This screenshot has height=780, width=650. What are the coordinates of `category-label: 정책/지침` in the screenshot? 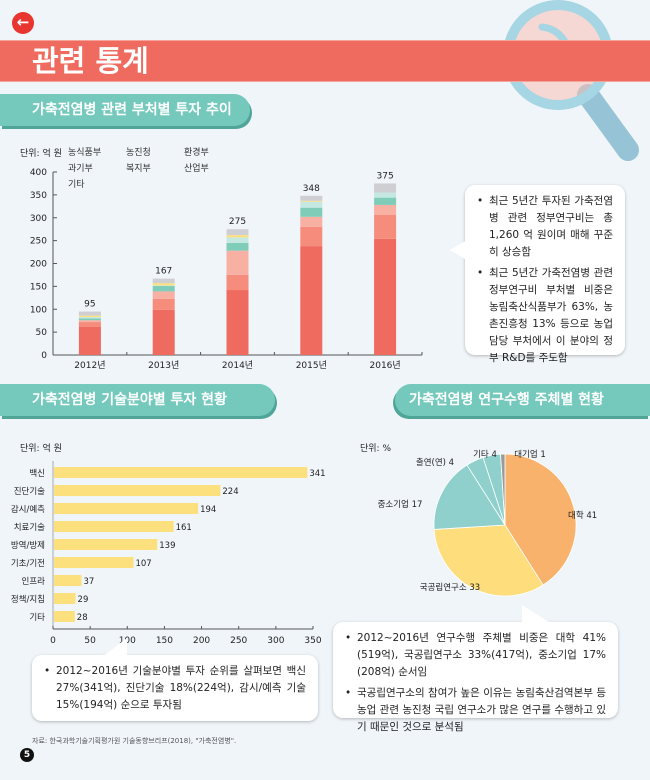 It's located at (28, 599).